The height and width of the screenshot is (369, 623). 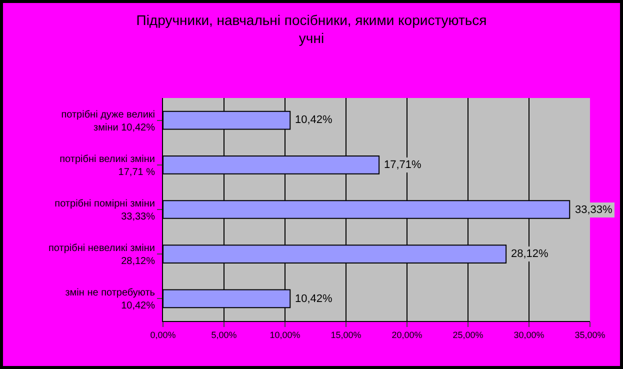 I want to click on data-label: 33,33%, so click(x=594, y=210).